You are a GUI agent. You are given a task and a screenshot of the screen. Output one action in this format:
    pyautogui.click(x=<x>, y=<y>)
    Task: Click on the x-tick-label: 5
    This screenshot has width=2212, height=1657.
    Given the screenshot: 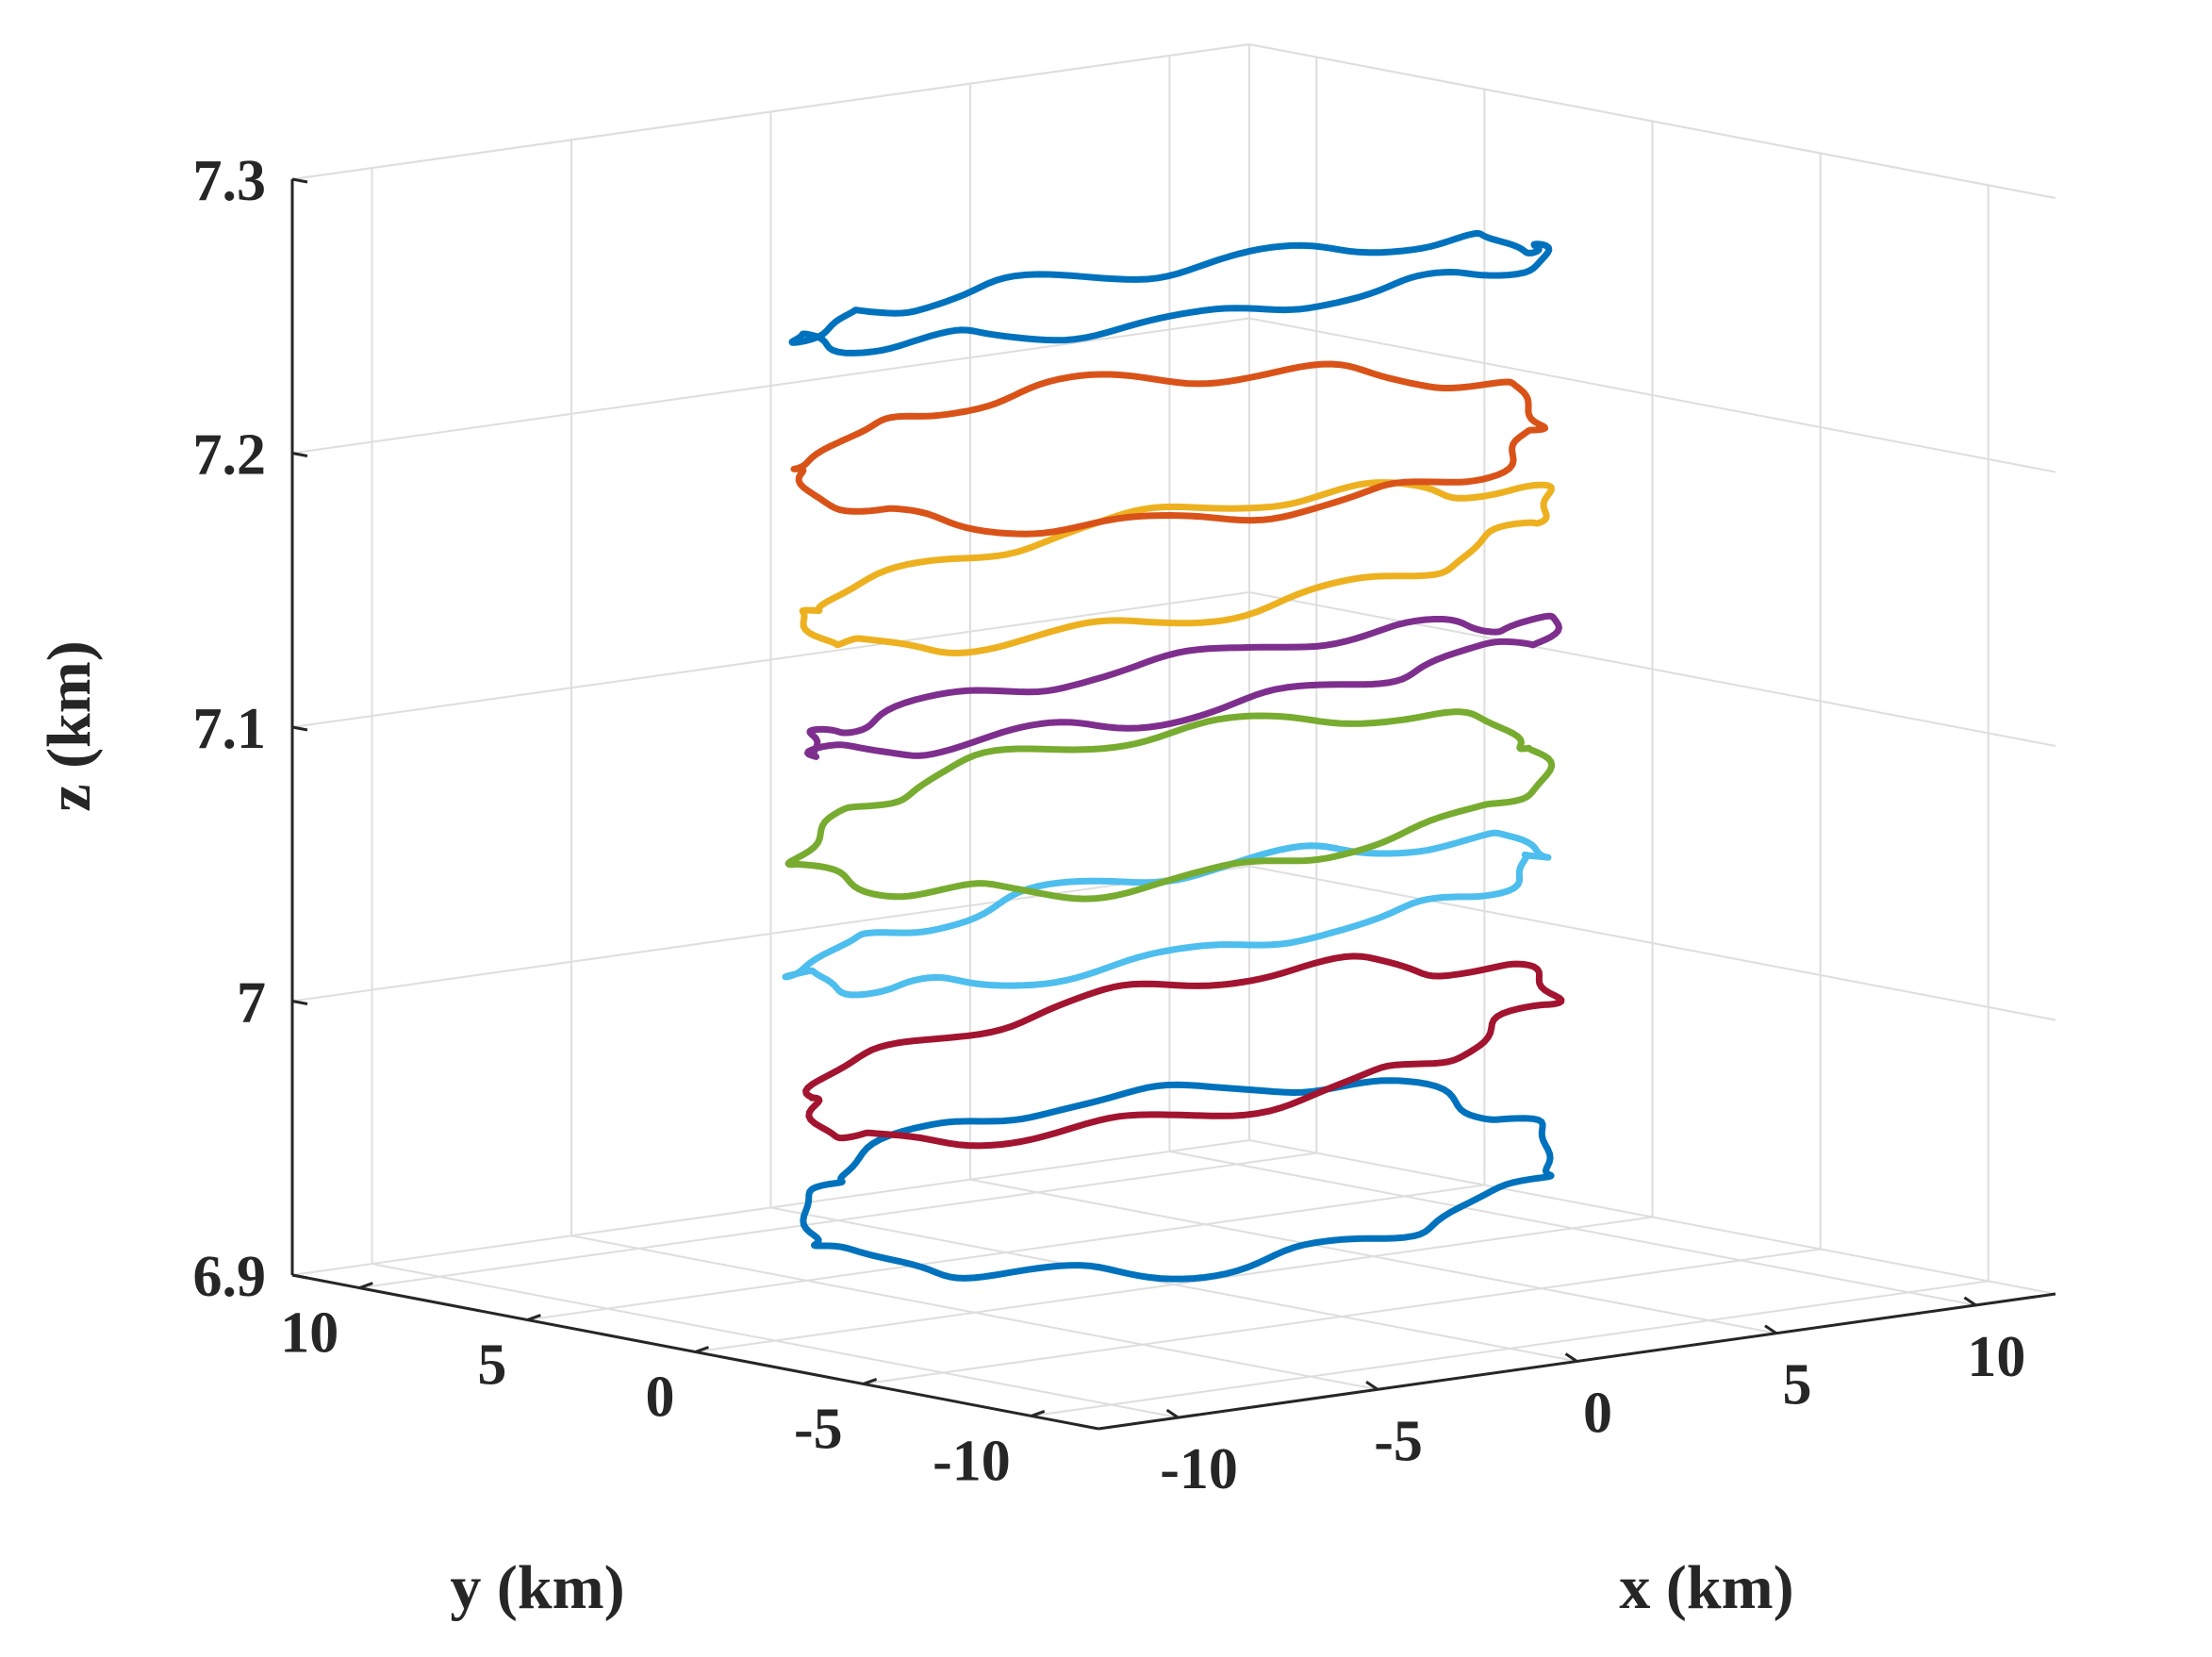 What is the action you would take?
    pyautogui.click(x=1796, y=1385)
    